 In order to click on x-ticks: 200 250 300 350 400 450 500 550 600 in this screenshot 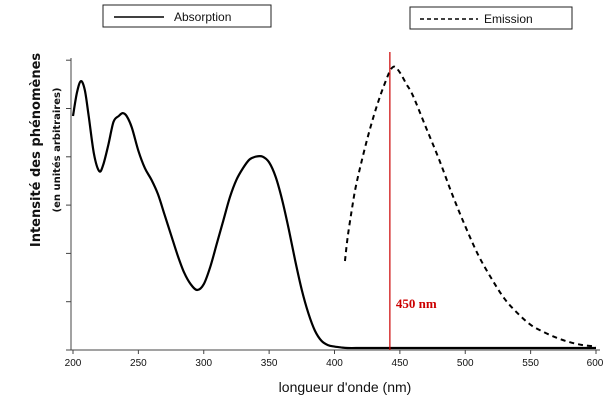, I will do `click(334, 359)`.